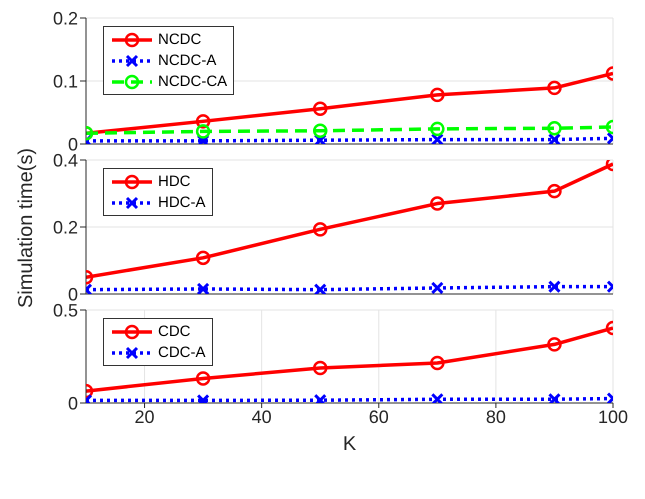 The width and height of the screenshot is (645, 499). Describe the element at coordinates (174, 331) in the screenshot. I see `legend-label: CDC` at that location.